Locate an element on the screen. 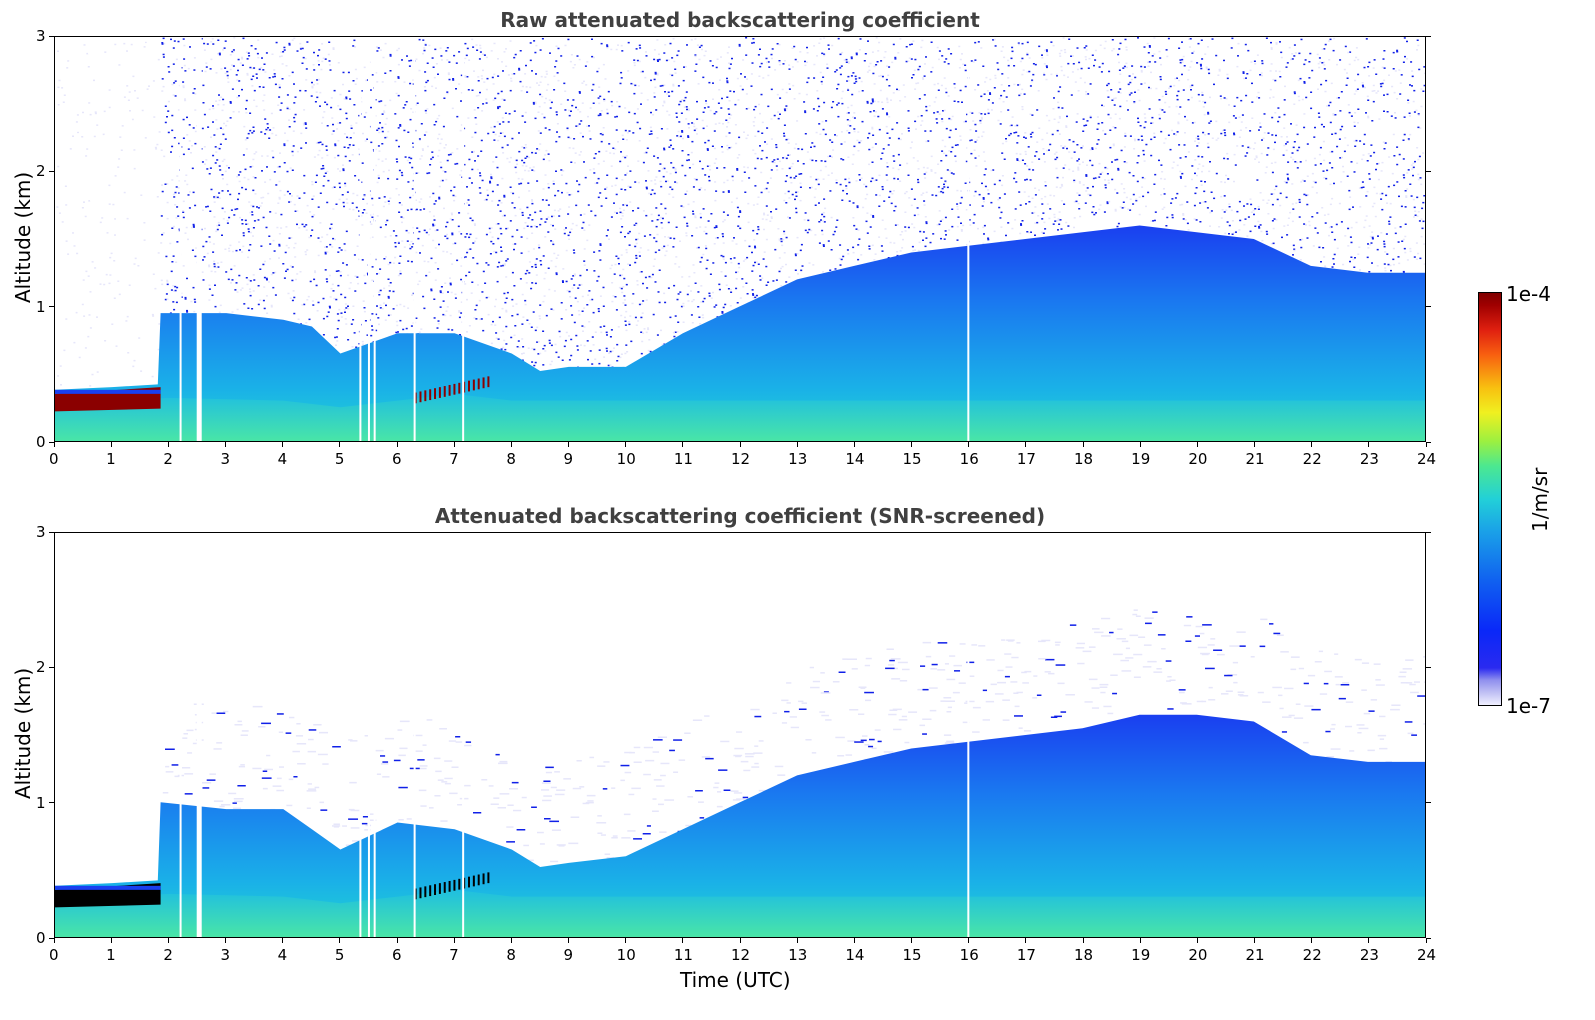 The image size is (1595, 1020). x-tick-label: 18 is located at coordinates (1084, 955).